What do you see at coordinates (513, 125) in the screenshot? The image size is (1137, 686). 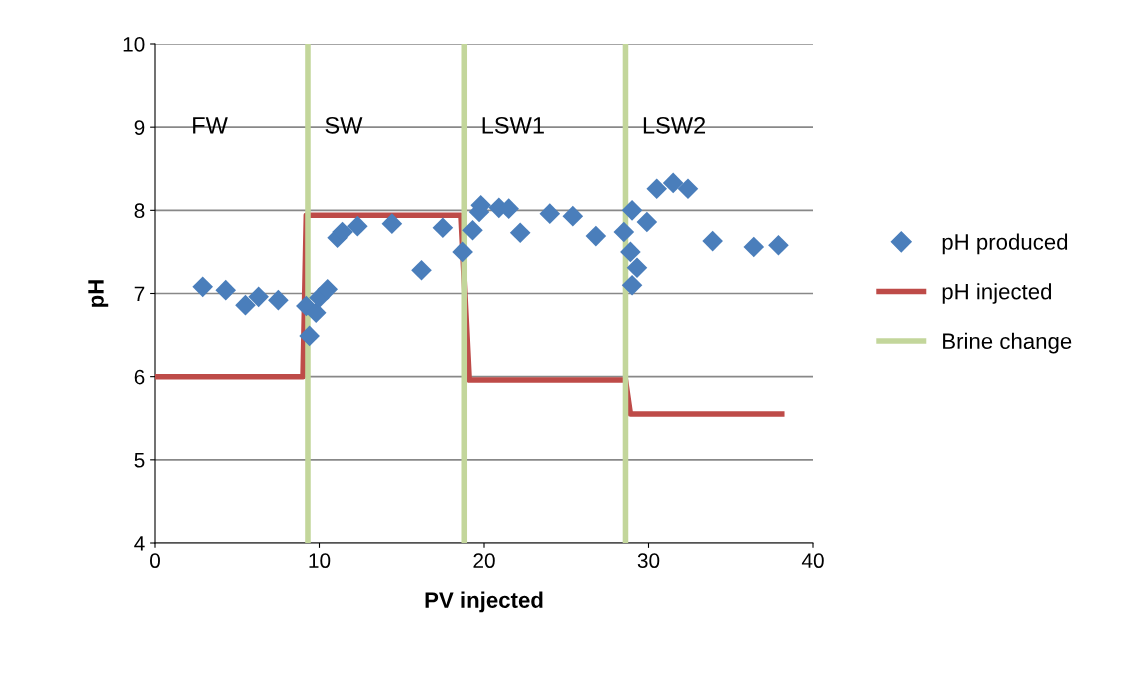 I see `annotation: LSW1` at bounding box center [513, 125].